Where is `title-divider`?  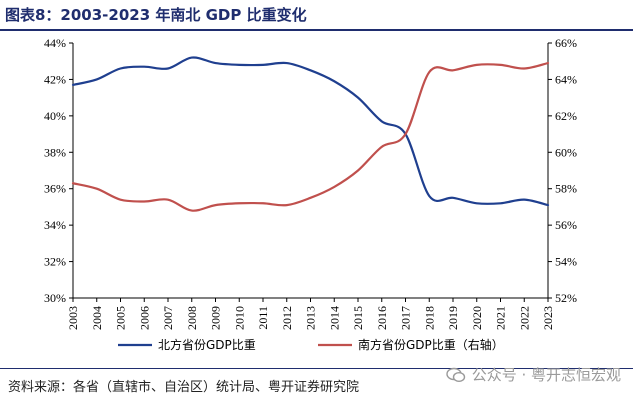
title-divider is located at coordinates (316, 30).